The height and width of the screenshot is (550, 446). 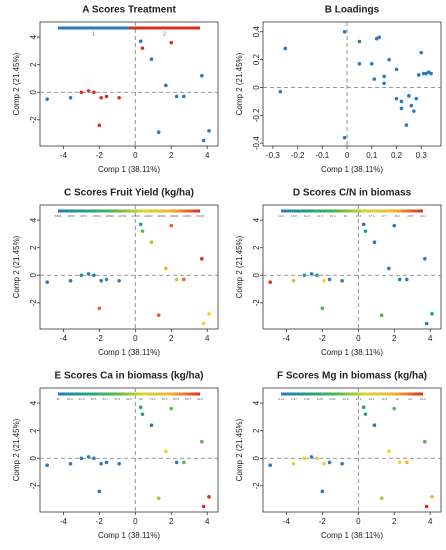 What do you see at coordinates (94, 399) in the screenshot?
I see `colorbar-label: 46.5` at bounding box center [94, 399].